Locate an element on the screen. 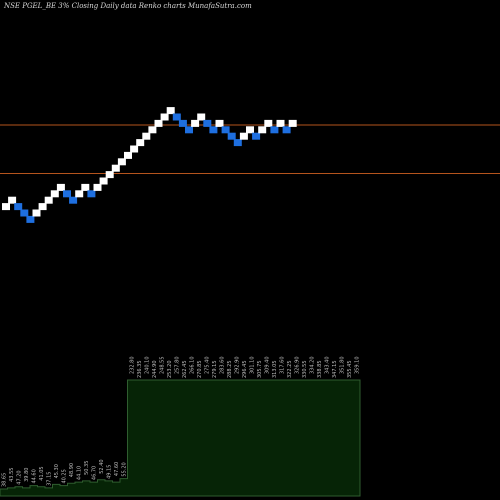  volume-label-8: 40.25 is located at coordinates (65, 476).